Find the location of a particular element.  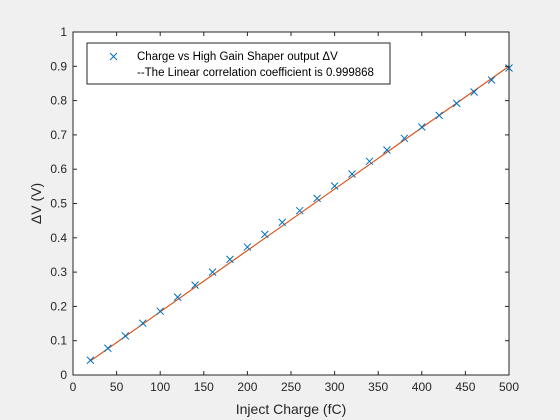

x-tick-label: 400 is located at coordinates (422, 387).